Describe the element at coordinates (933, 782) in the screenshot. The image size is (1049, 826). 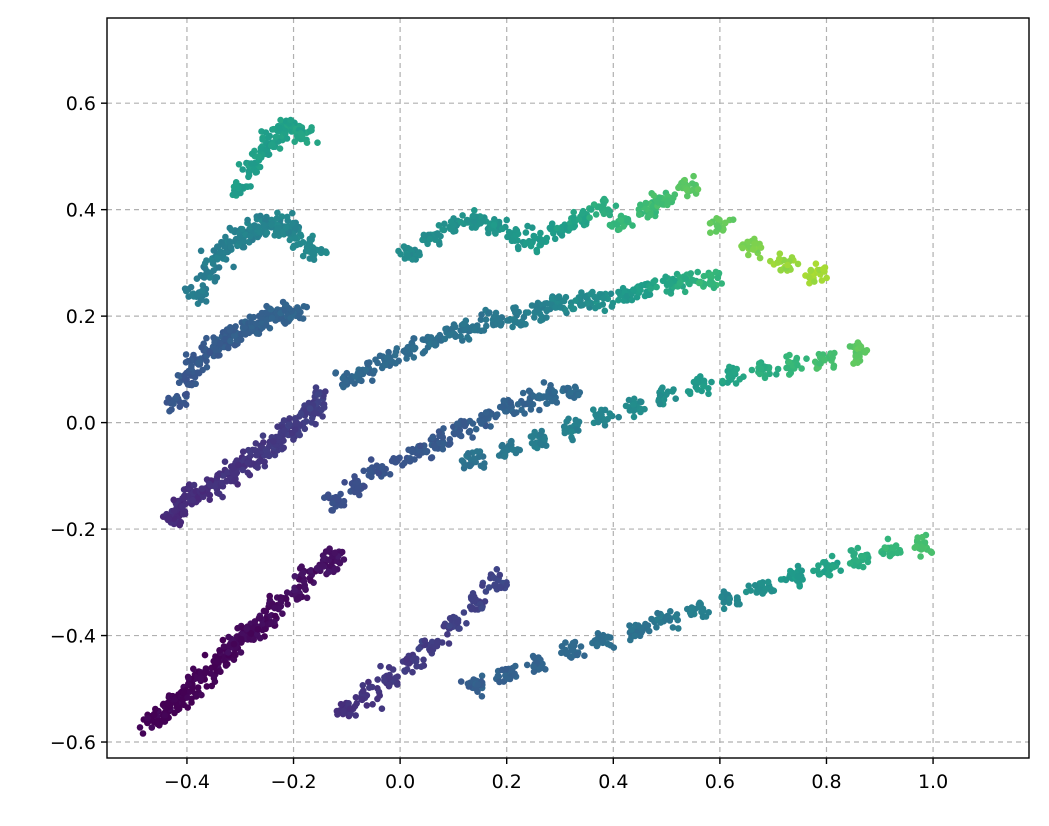
I see `x-tick-label: 1.0` at that location.